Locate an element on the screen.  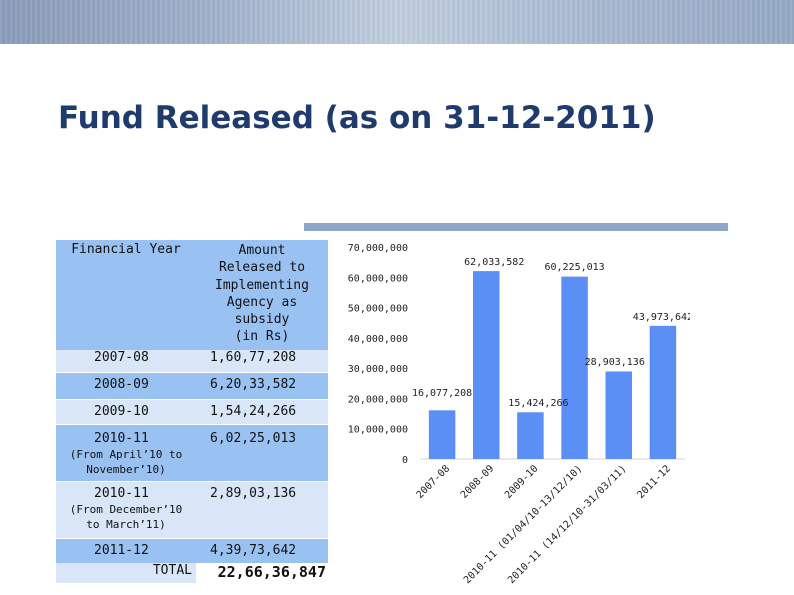
y-tick-label: 10,000,000 is located at coordinates (378, 430).